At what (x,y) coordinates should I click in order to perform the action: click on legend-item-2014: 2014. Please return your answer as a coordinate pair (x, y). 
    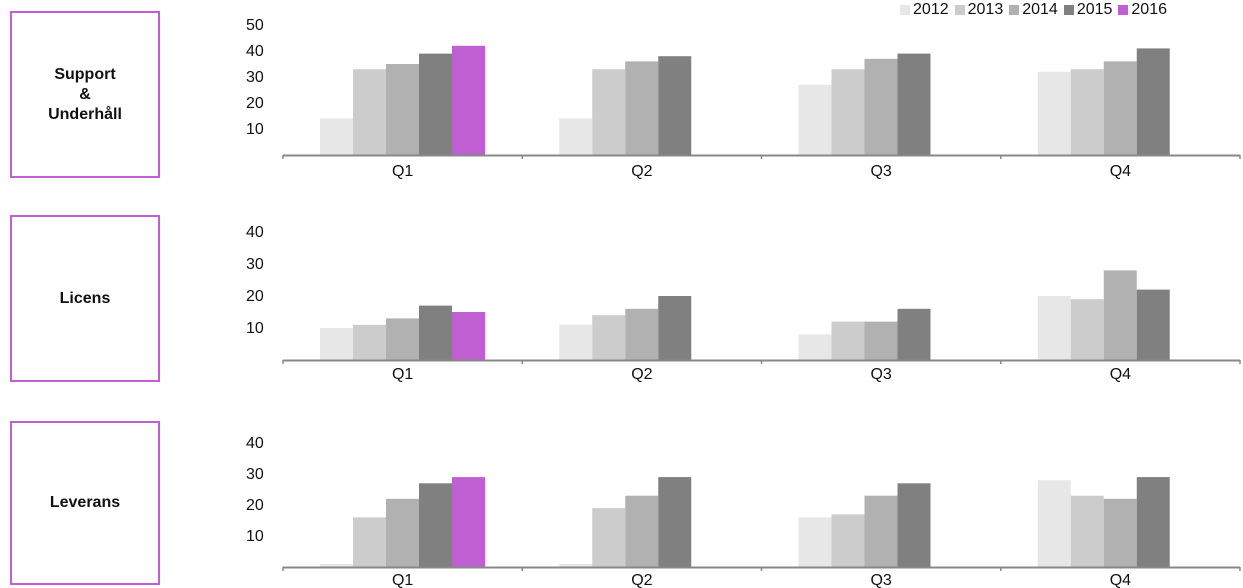
    Looking at the image, I should click on (1033, 10).